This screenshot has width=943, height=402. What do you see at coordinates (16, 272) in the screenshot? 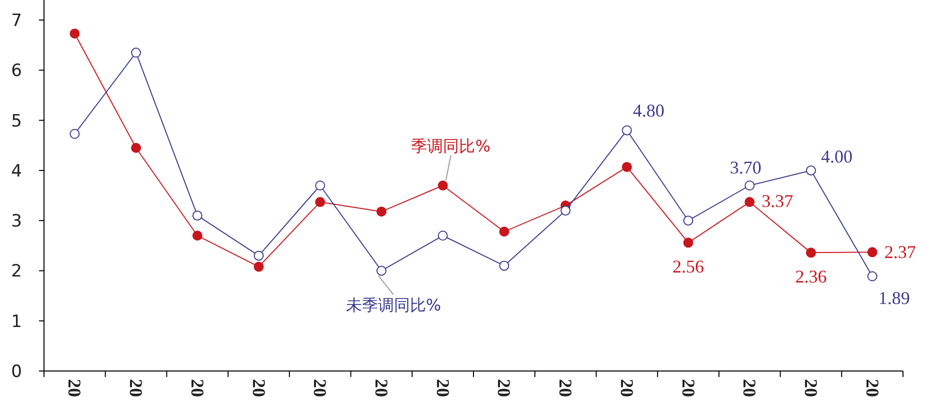
I see `y-tick-label: 2` at bounding box center [16, 272].